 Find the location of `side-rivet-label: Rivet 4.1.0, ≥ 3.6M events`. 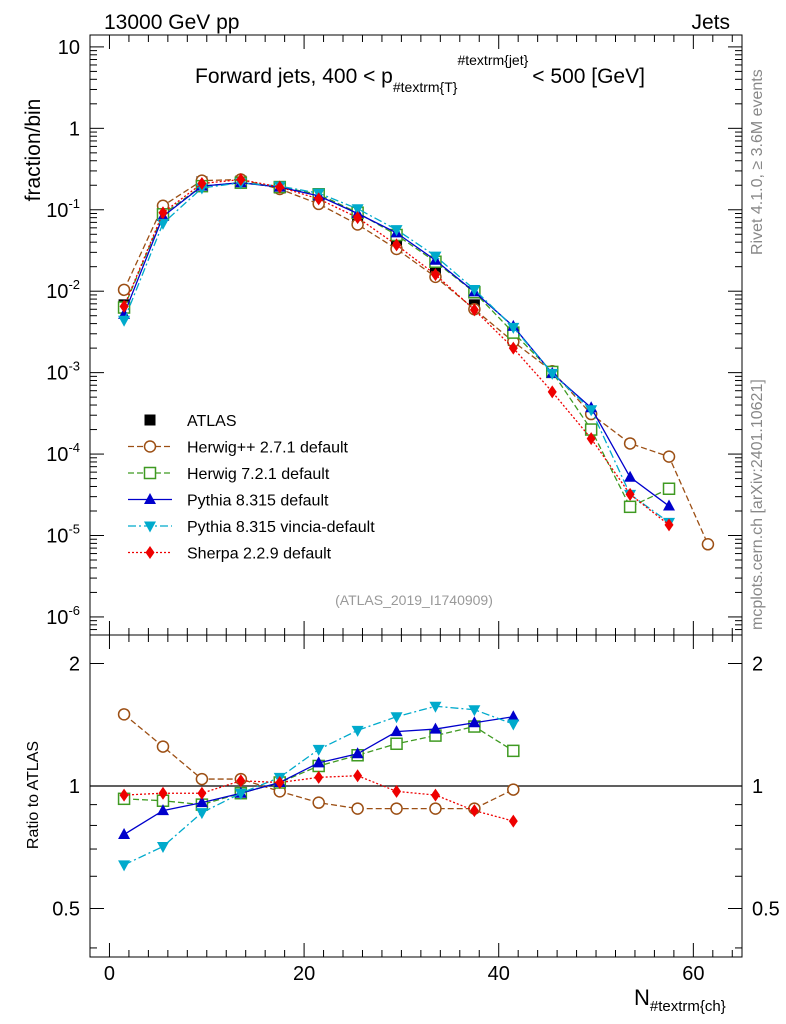

side-rivet-label: Rivet 4.1.0, ≥ 3.6M events is located at coordinates (757, 162).